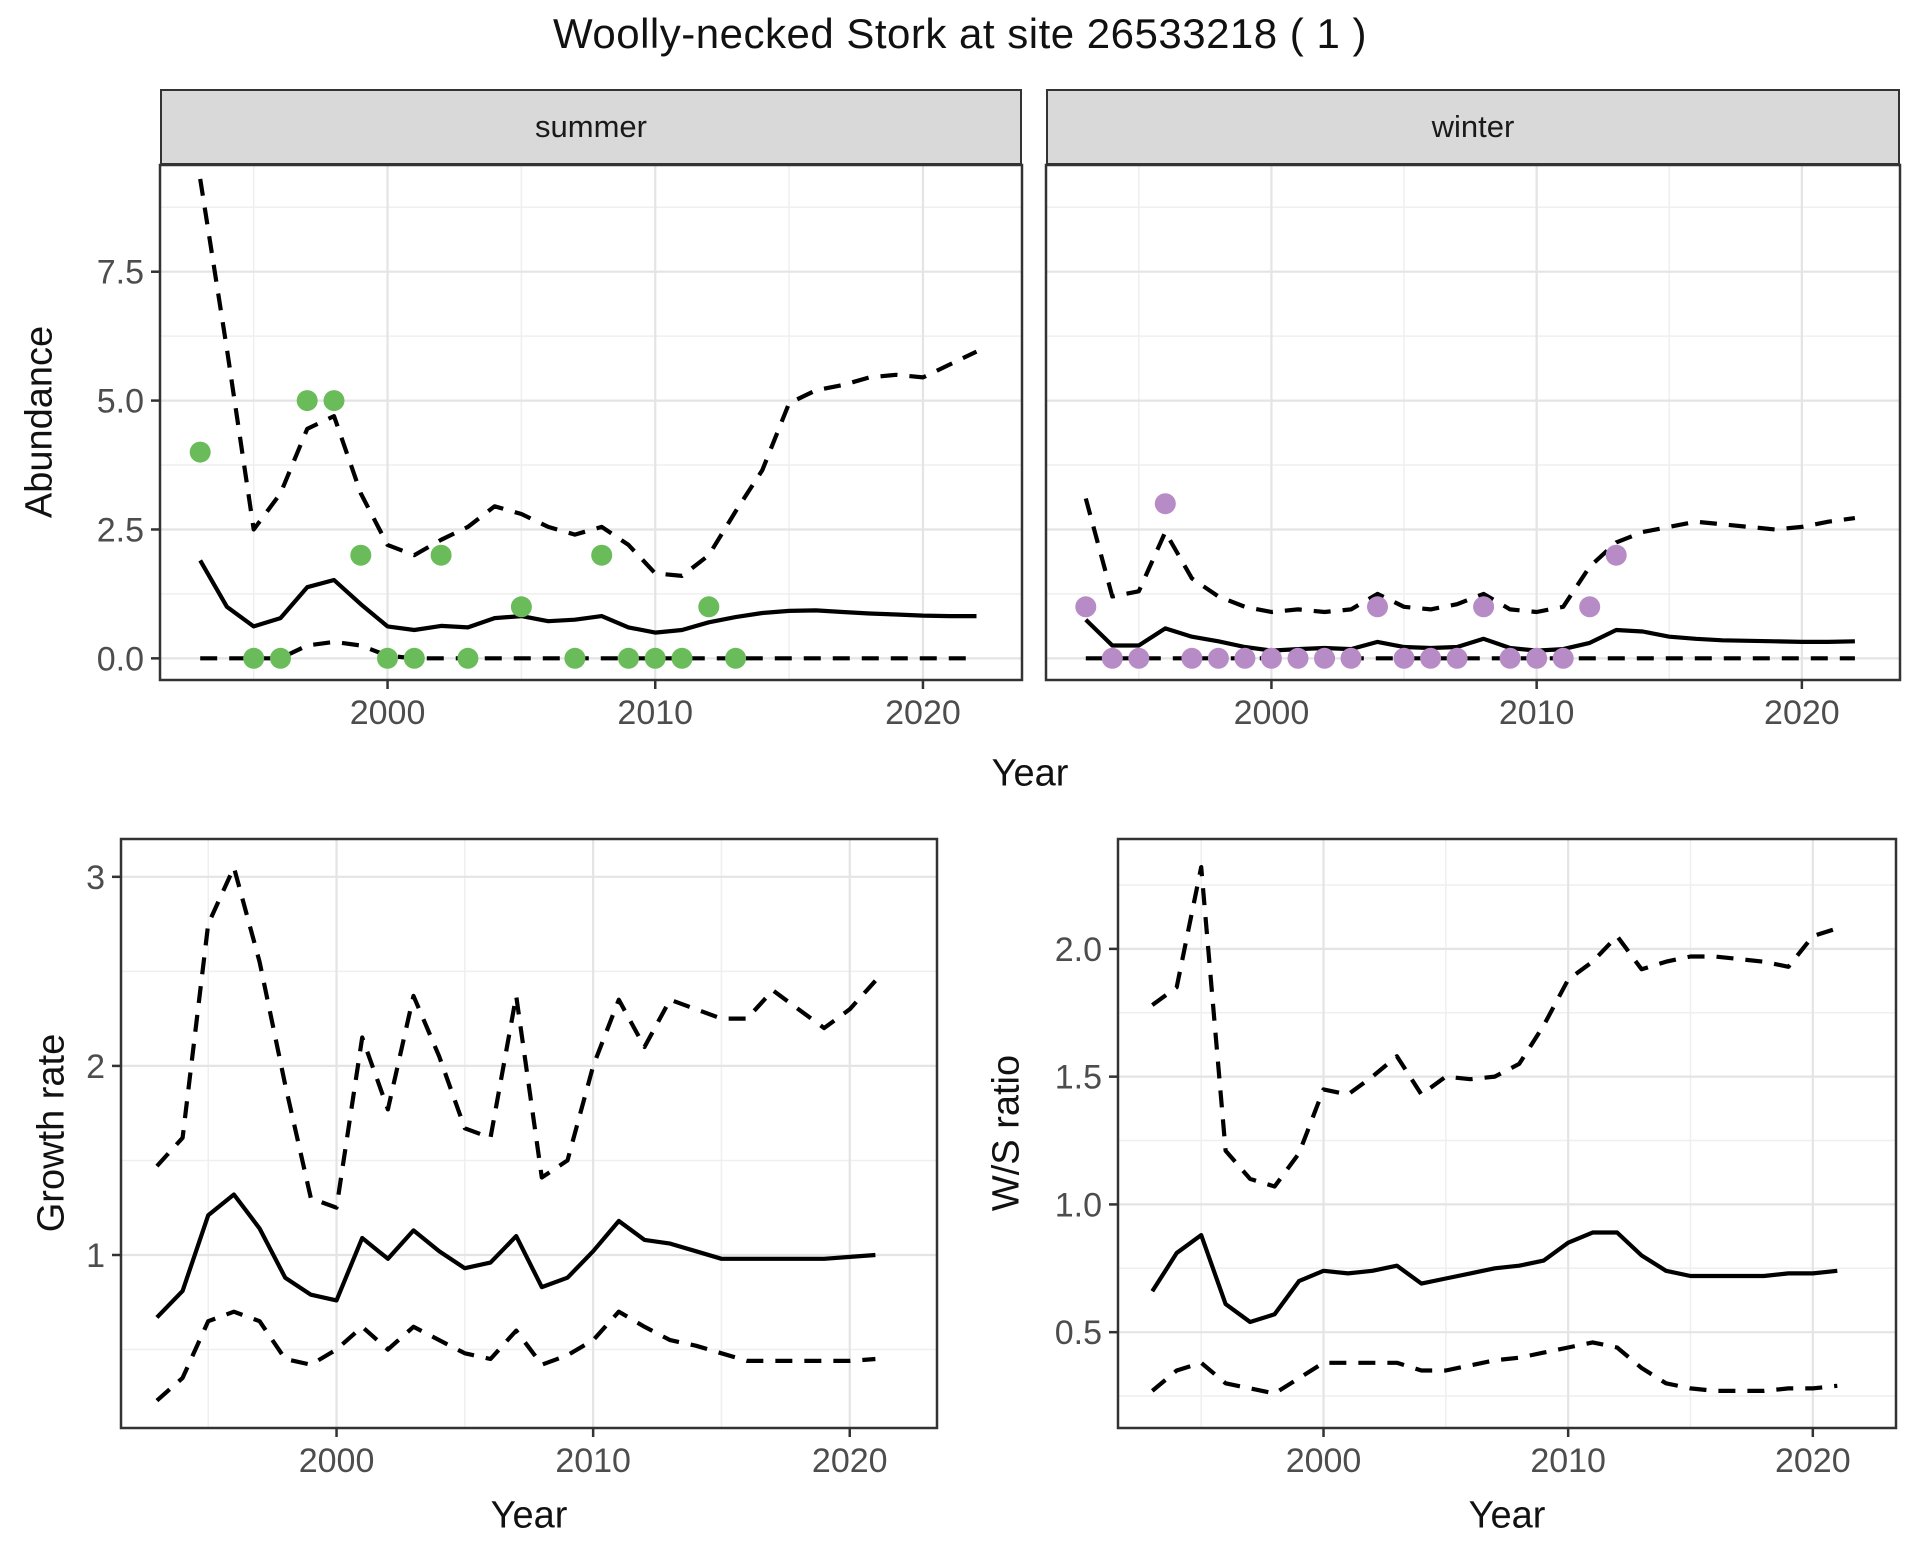  I want to click on y-tick-label: 2.5, so click(120, 530).